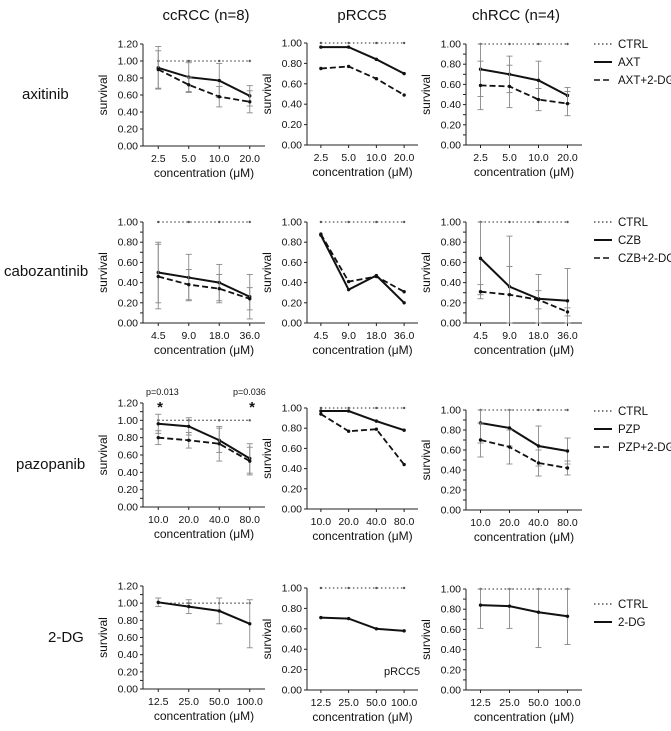  Describe the element at coordinates (632, 241) in the screenshot. I see `legend-1: CTRL CZB CZB+2-DG` at that location.